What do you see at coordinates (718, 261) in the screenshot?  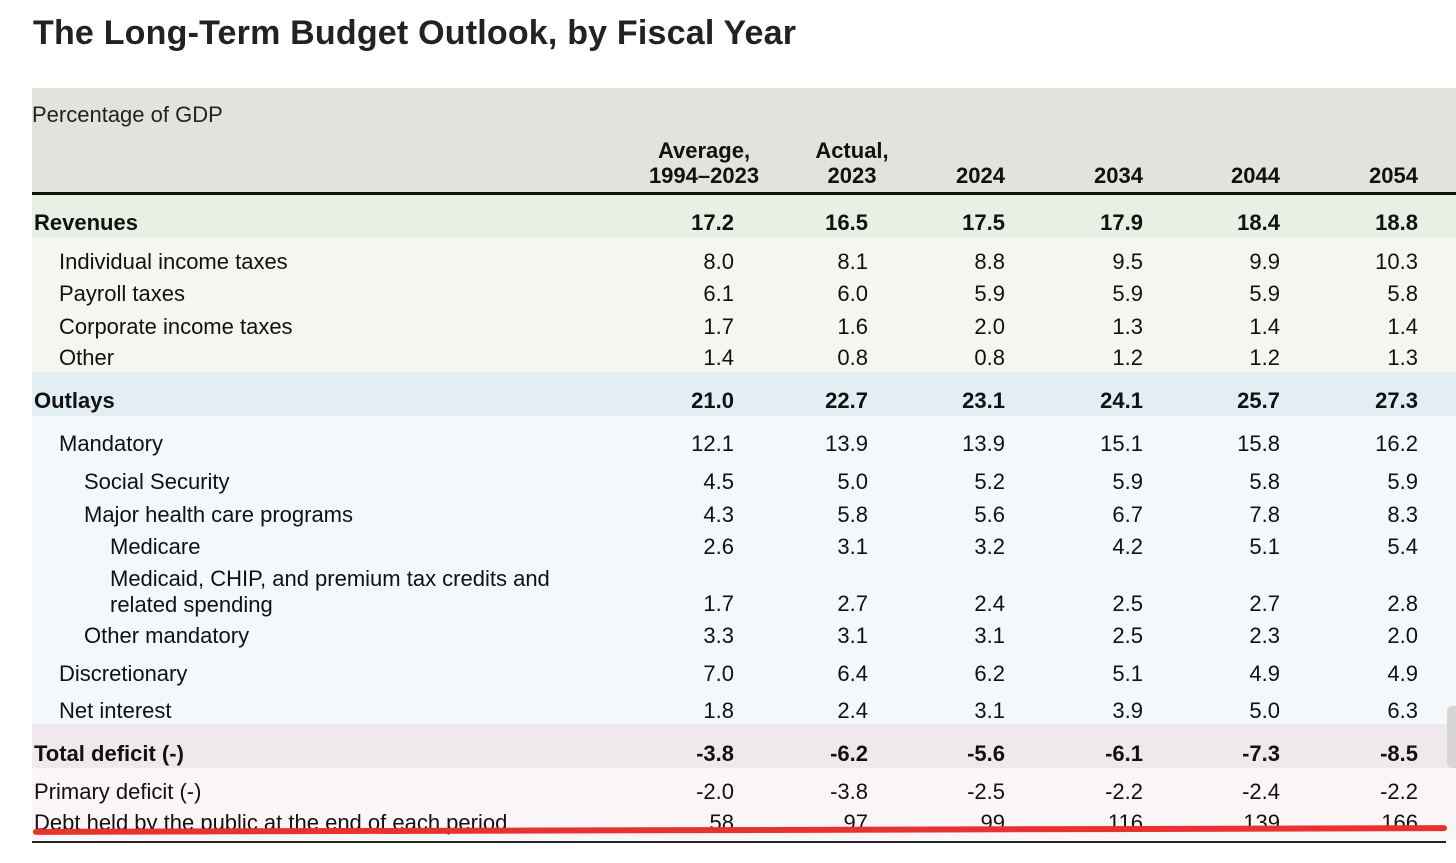 I see `cell-value: 8.0` at bounding box center [718, 261].